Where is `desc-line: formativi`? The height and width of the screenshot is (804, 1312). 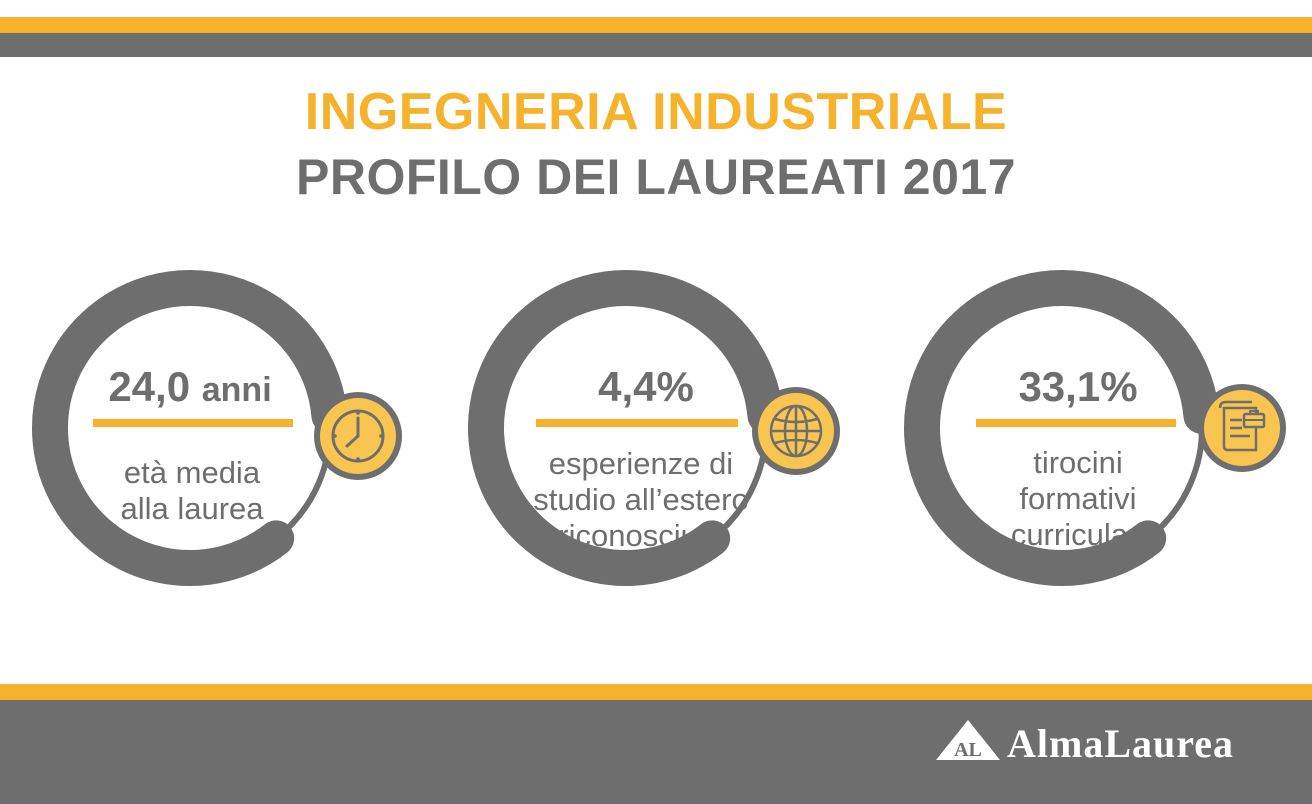 desc-line: formativi is located at coordinates (1078, 498).